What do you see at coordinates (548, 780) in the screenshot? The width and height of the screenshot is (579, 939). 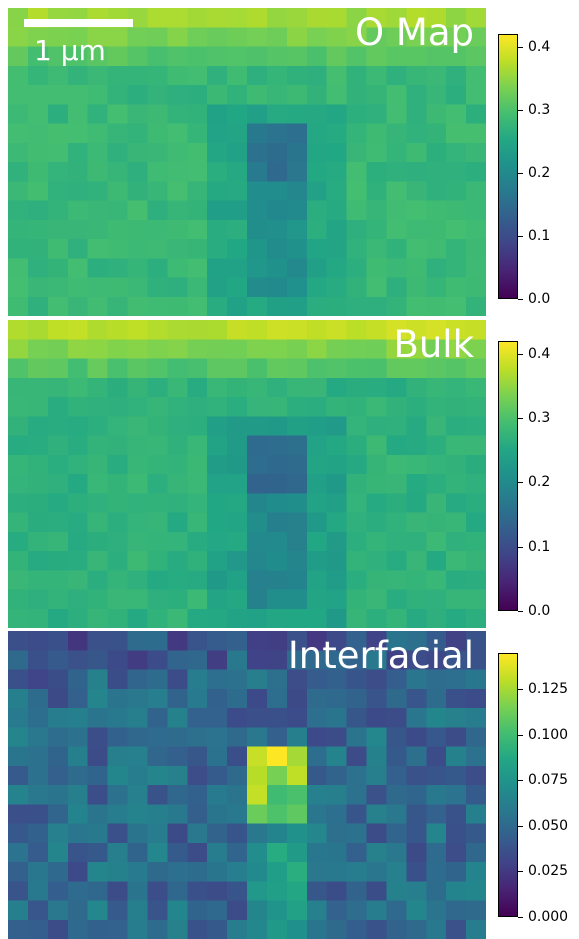 I see `colorbar-tick-label: 0.075` at bounding box center [548, 780].